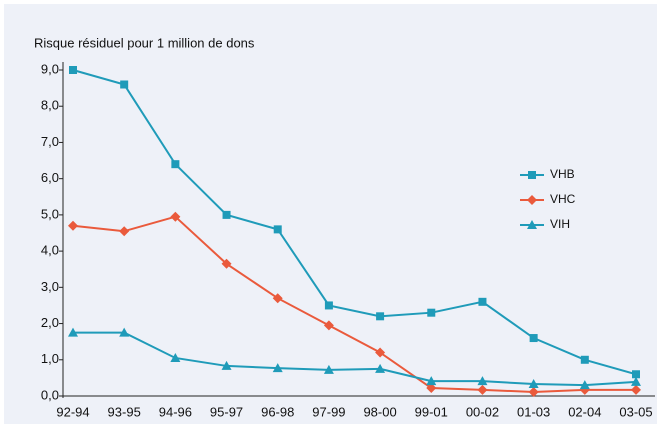 The image size is (661, 433). Describe the element at coordinates (144, 42) in the screenshot. I see `chart-title: Risque résiduel pour 1 million de dons` at that location.